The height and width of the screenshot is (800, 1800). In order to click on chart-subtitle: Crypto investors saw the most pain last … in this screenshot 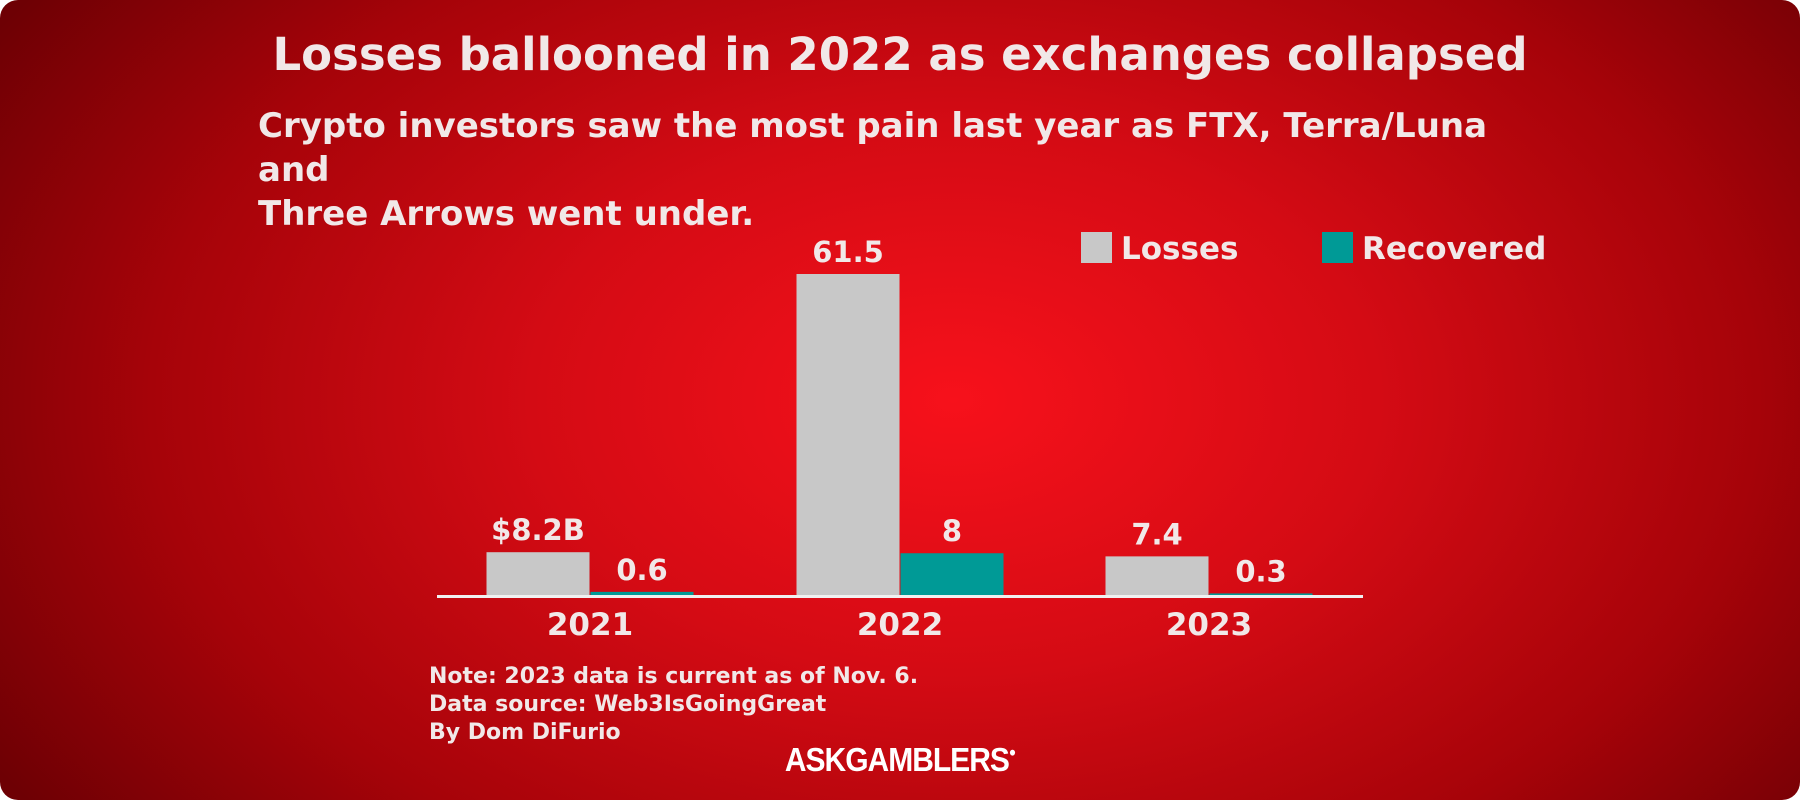, I will do `click(873, 170)`.